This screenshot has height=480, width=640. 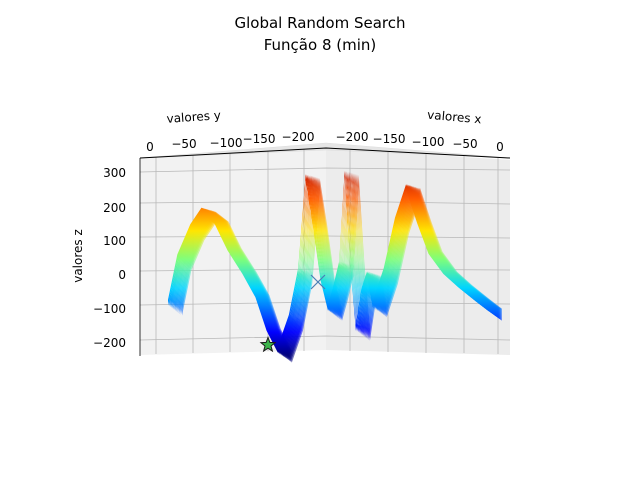 What do you see at coordinates (259, 139) in the screenshot?
I see `y-tick-label: −150` at bounding box center [259, 139].